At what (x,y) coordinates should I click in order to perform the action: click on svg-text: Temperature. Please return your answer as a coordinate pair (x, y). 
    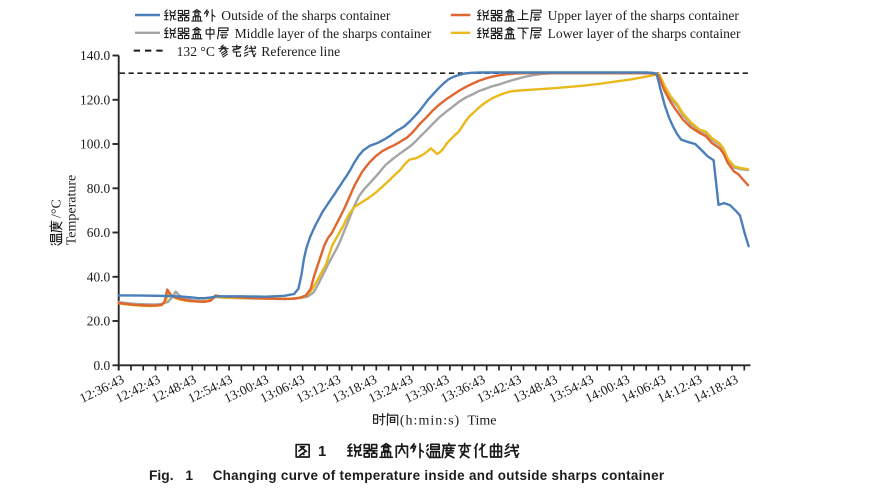
    Looking at the image, I should click on (72, 210).